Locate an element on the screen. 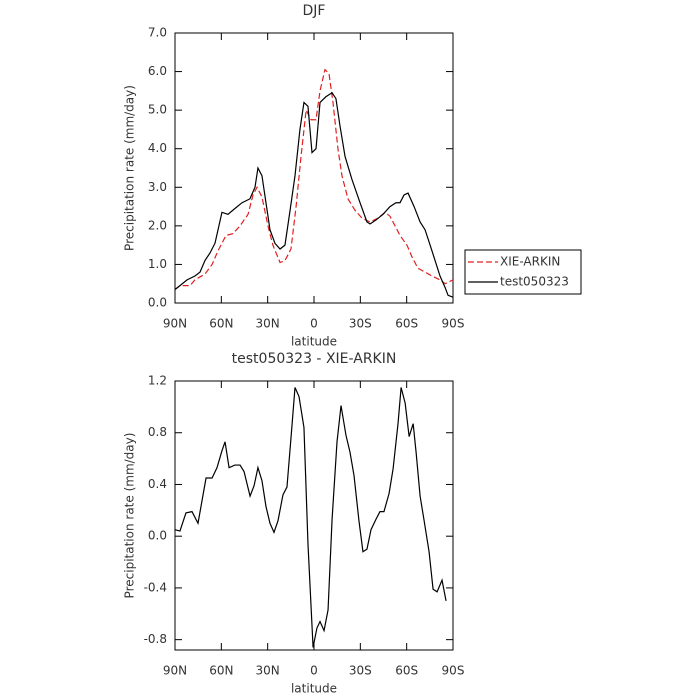  y-tick-label: 1.0 is located at coordinates (157, 264).